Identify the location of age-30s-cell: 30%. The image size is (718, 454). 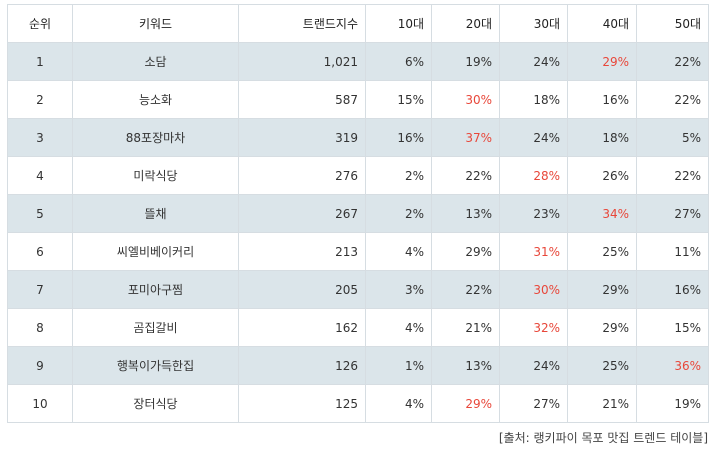
(533, 289).